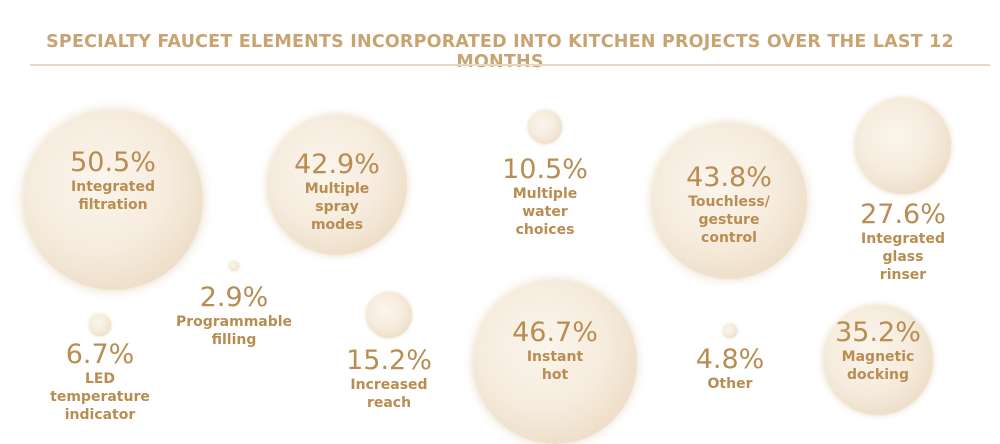 The image size is (1000, 444). What do you see at coordinates (730, 359) in the screenshot?
I see `bubble-value-label: 4.8%` at bounding box center [730, 359].